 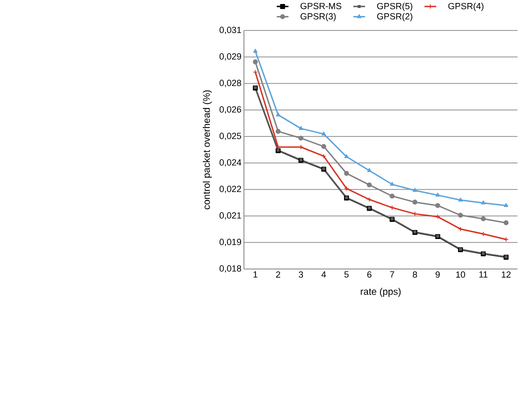 What do you see at coordinates (323, 275) in the screenshot?
I see `x-tick-label: 4` at bounding box center [323, 275].